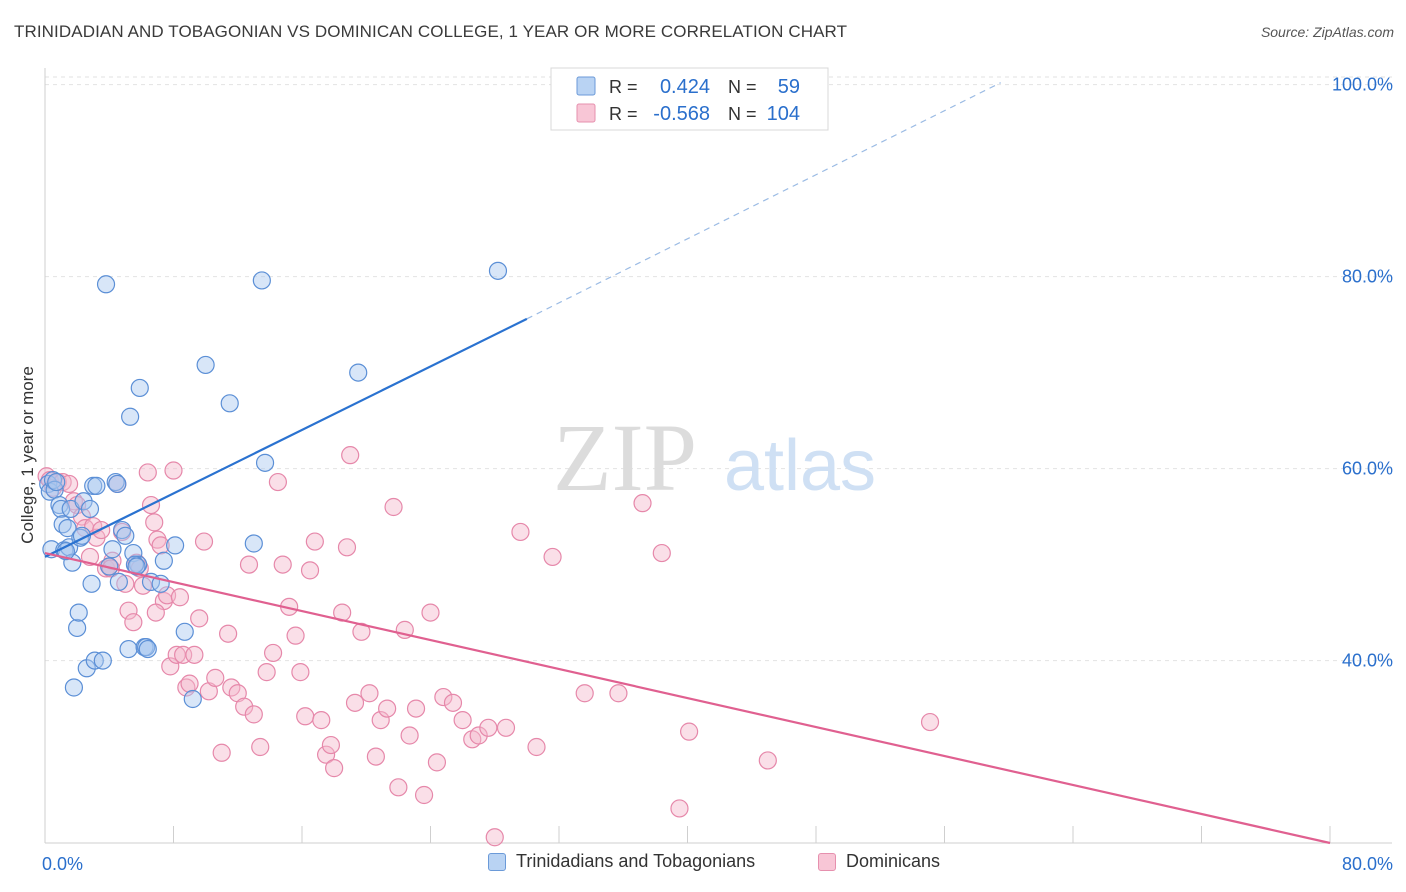 The image size is (1406, 892). What do you see at coordinates (800, 466) in the screenshot?
I see `watermark-atlas: atlas` at bounding box center [800, 466].